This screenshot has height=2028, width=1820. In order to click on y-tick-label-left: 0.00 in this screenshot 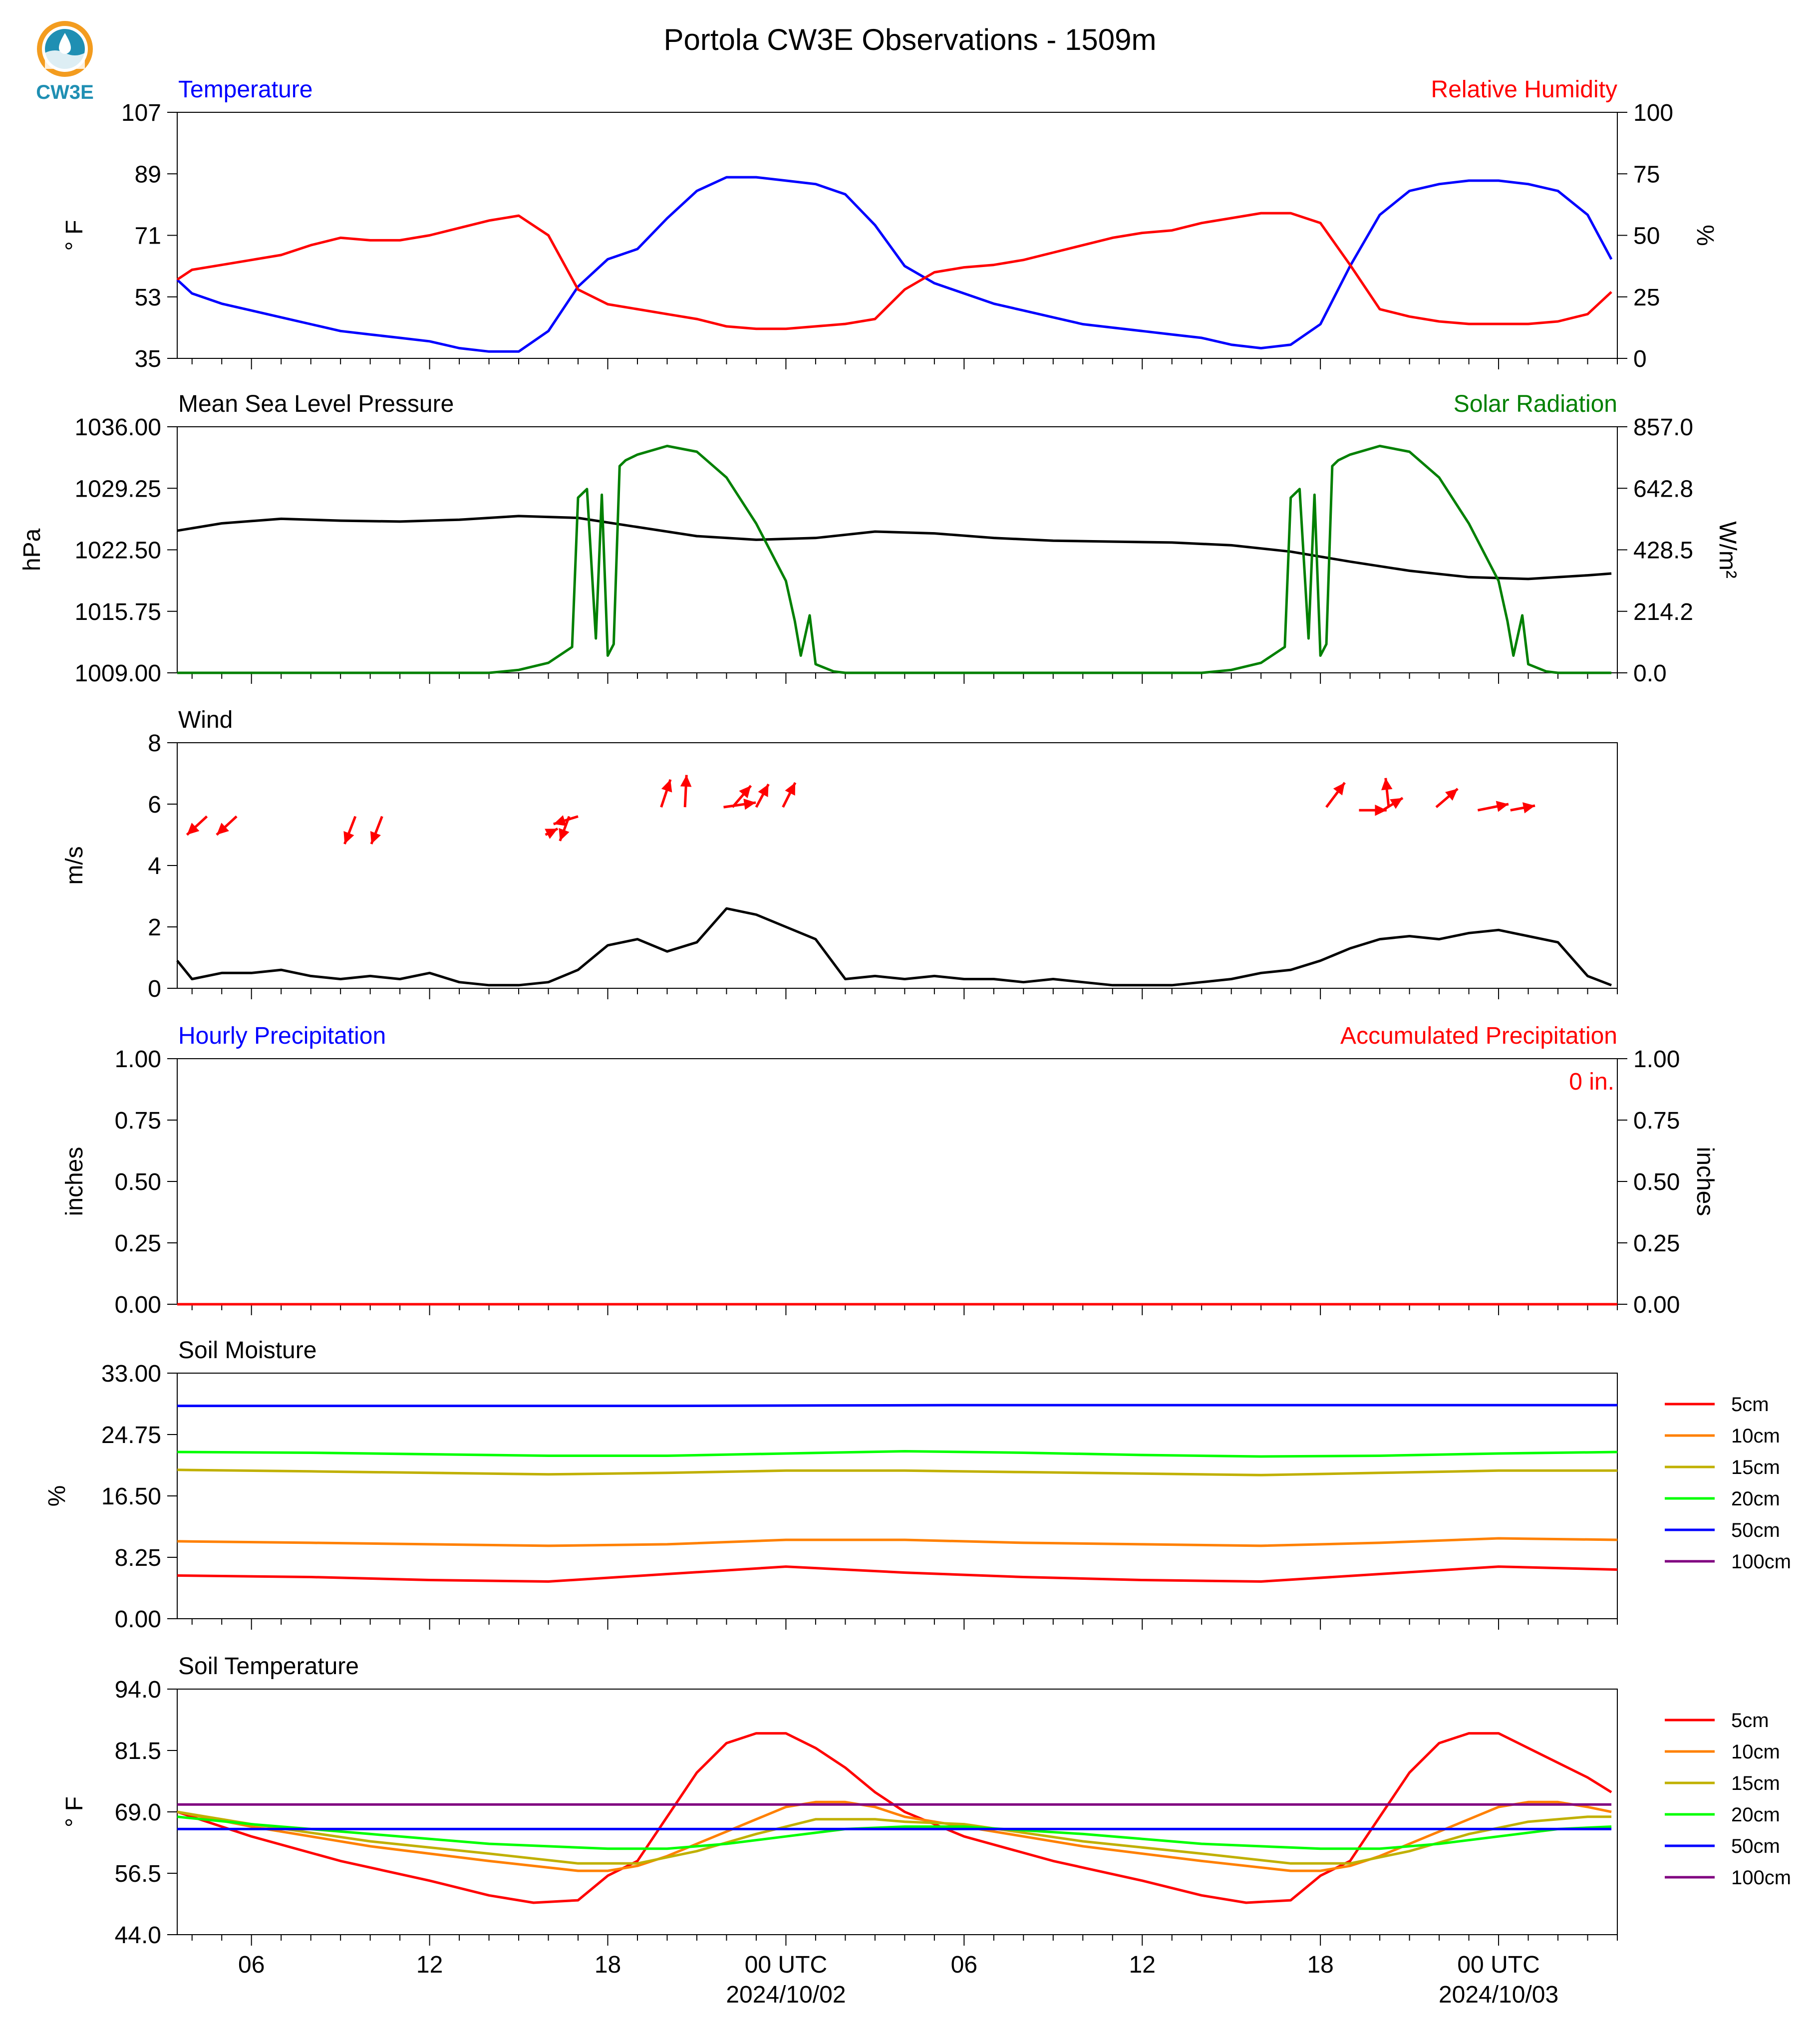, I will do `click(138, 1305)`.